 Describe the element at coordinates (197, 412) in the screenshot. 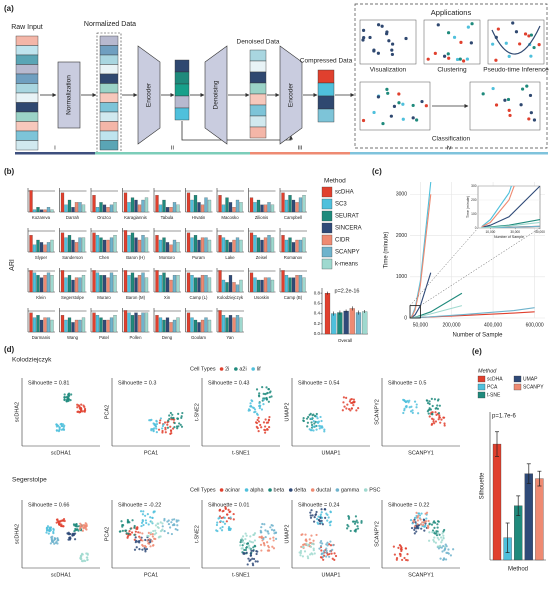

I see `axis-title: t-SNE2` at that location.